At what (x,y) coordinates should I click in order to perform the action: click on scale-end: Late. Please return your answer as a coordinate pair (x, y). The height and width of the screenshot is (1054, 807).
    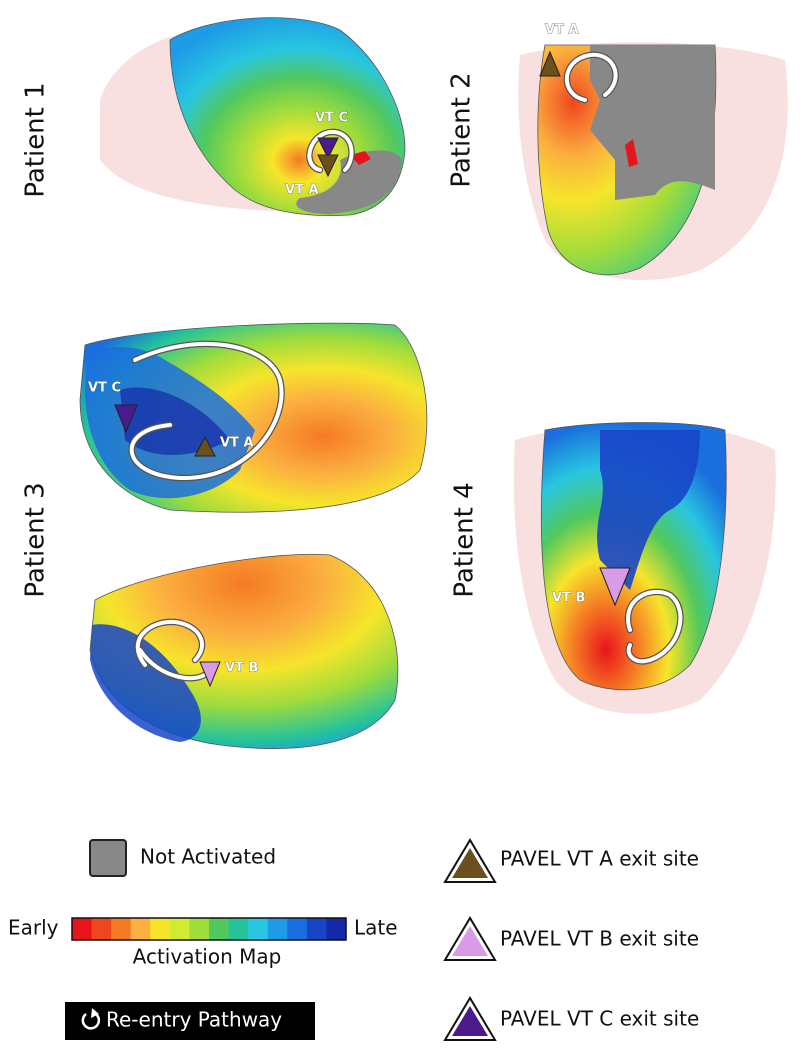
    Looking at the image, I should click on (376, 928).